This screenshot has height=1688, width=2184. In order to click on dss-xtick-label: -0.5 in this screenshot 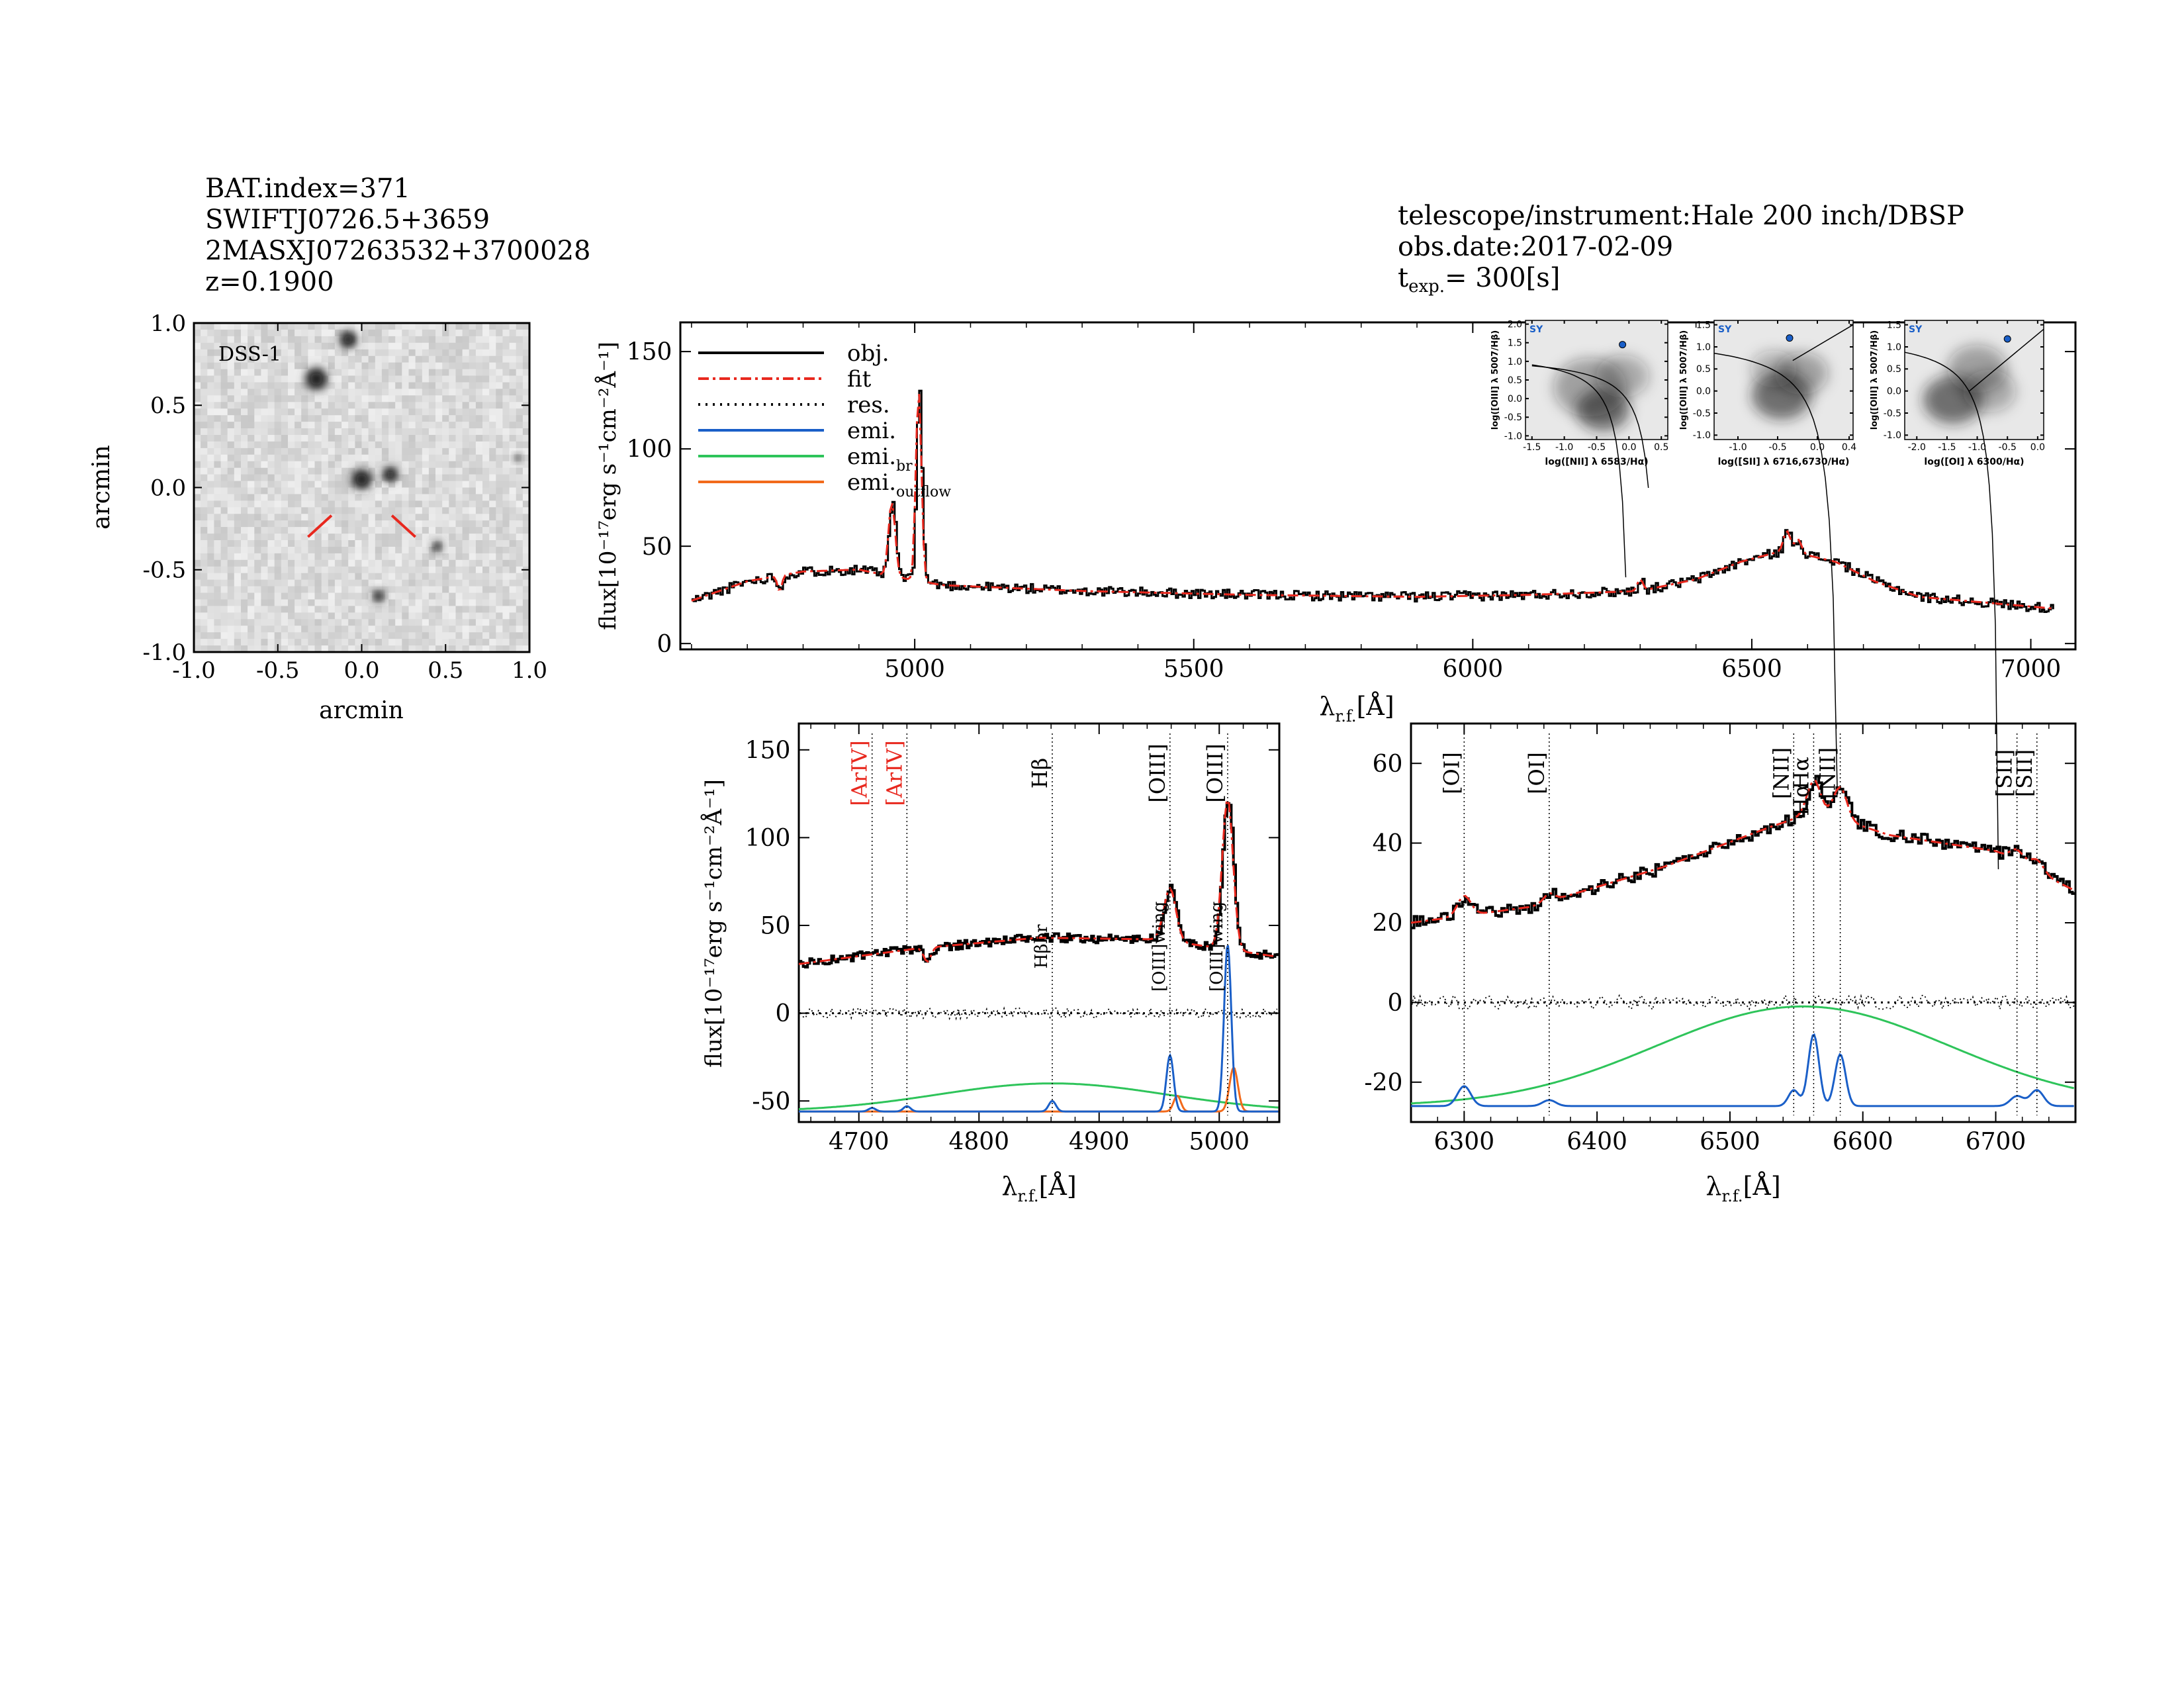, I will do `click(278, 670)`.